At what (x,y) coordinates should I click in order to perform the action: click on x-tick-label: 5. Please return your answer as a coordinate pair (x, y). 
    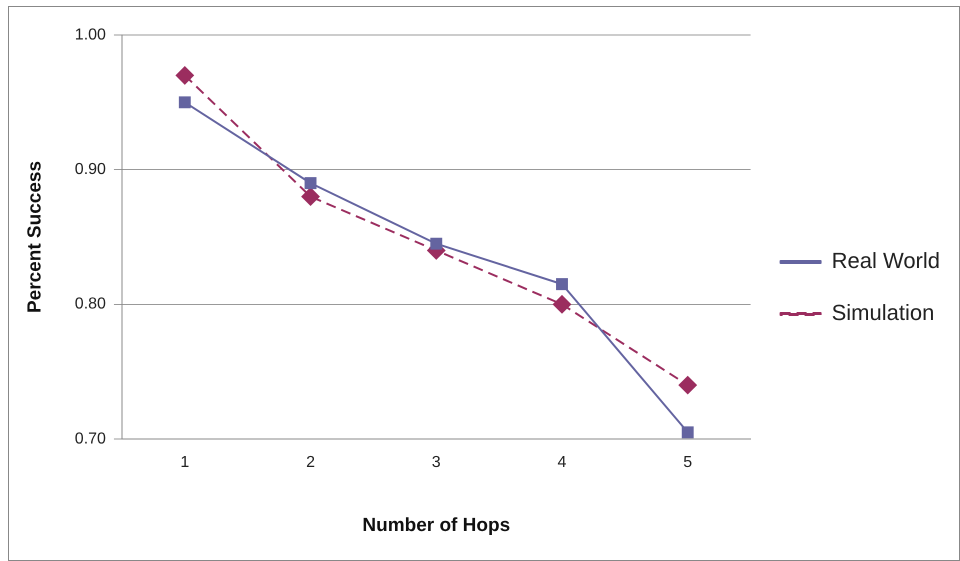
    Looking at the image, I should click on (687, 463).